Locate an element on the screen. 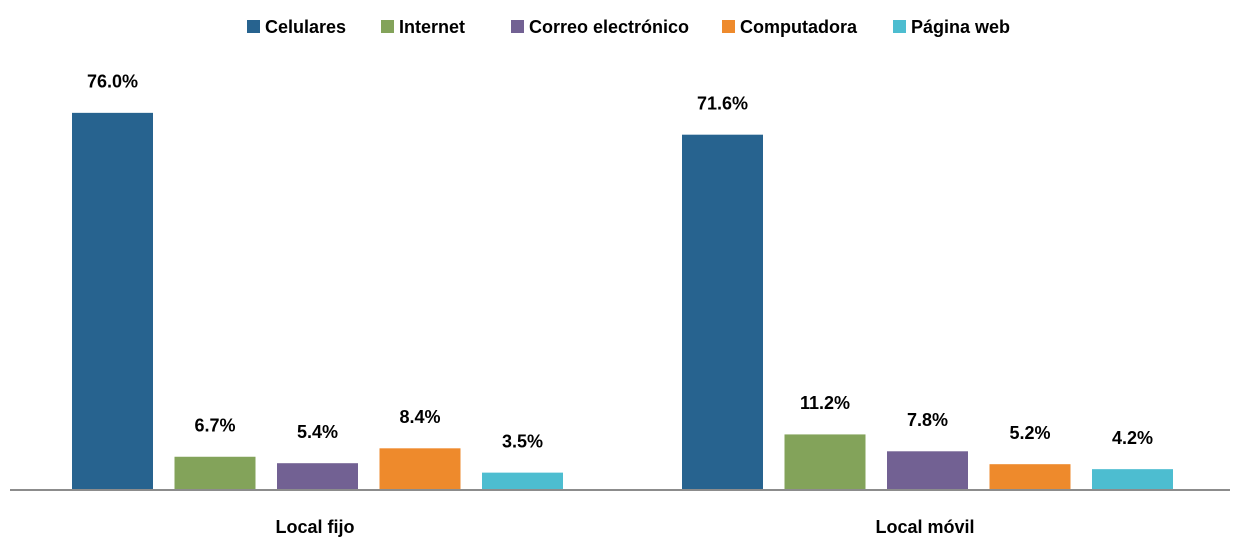 The image size is (1239, 546). value-label: 76.0% is located at coordinates (112, 82).